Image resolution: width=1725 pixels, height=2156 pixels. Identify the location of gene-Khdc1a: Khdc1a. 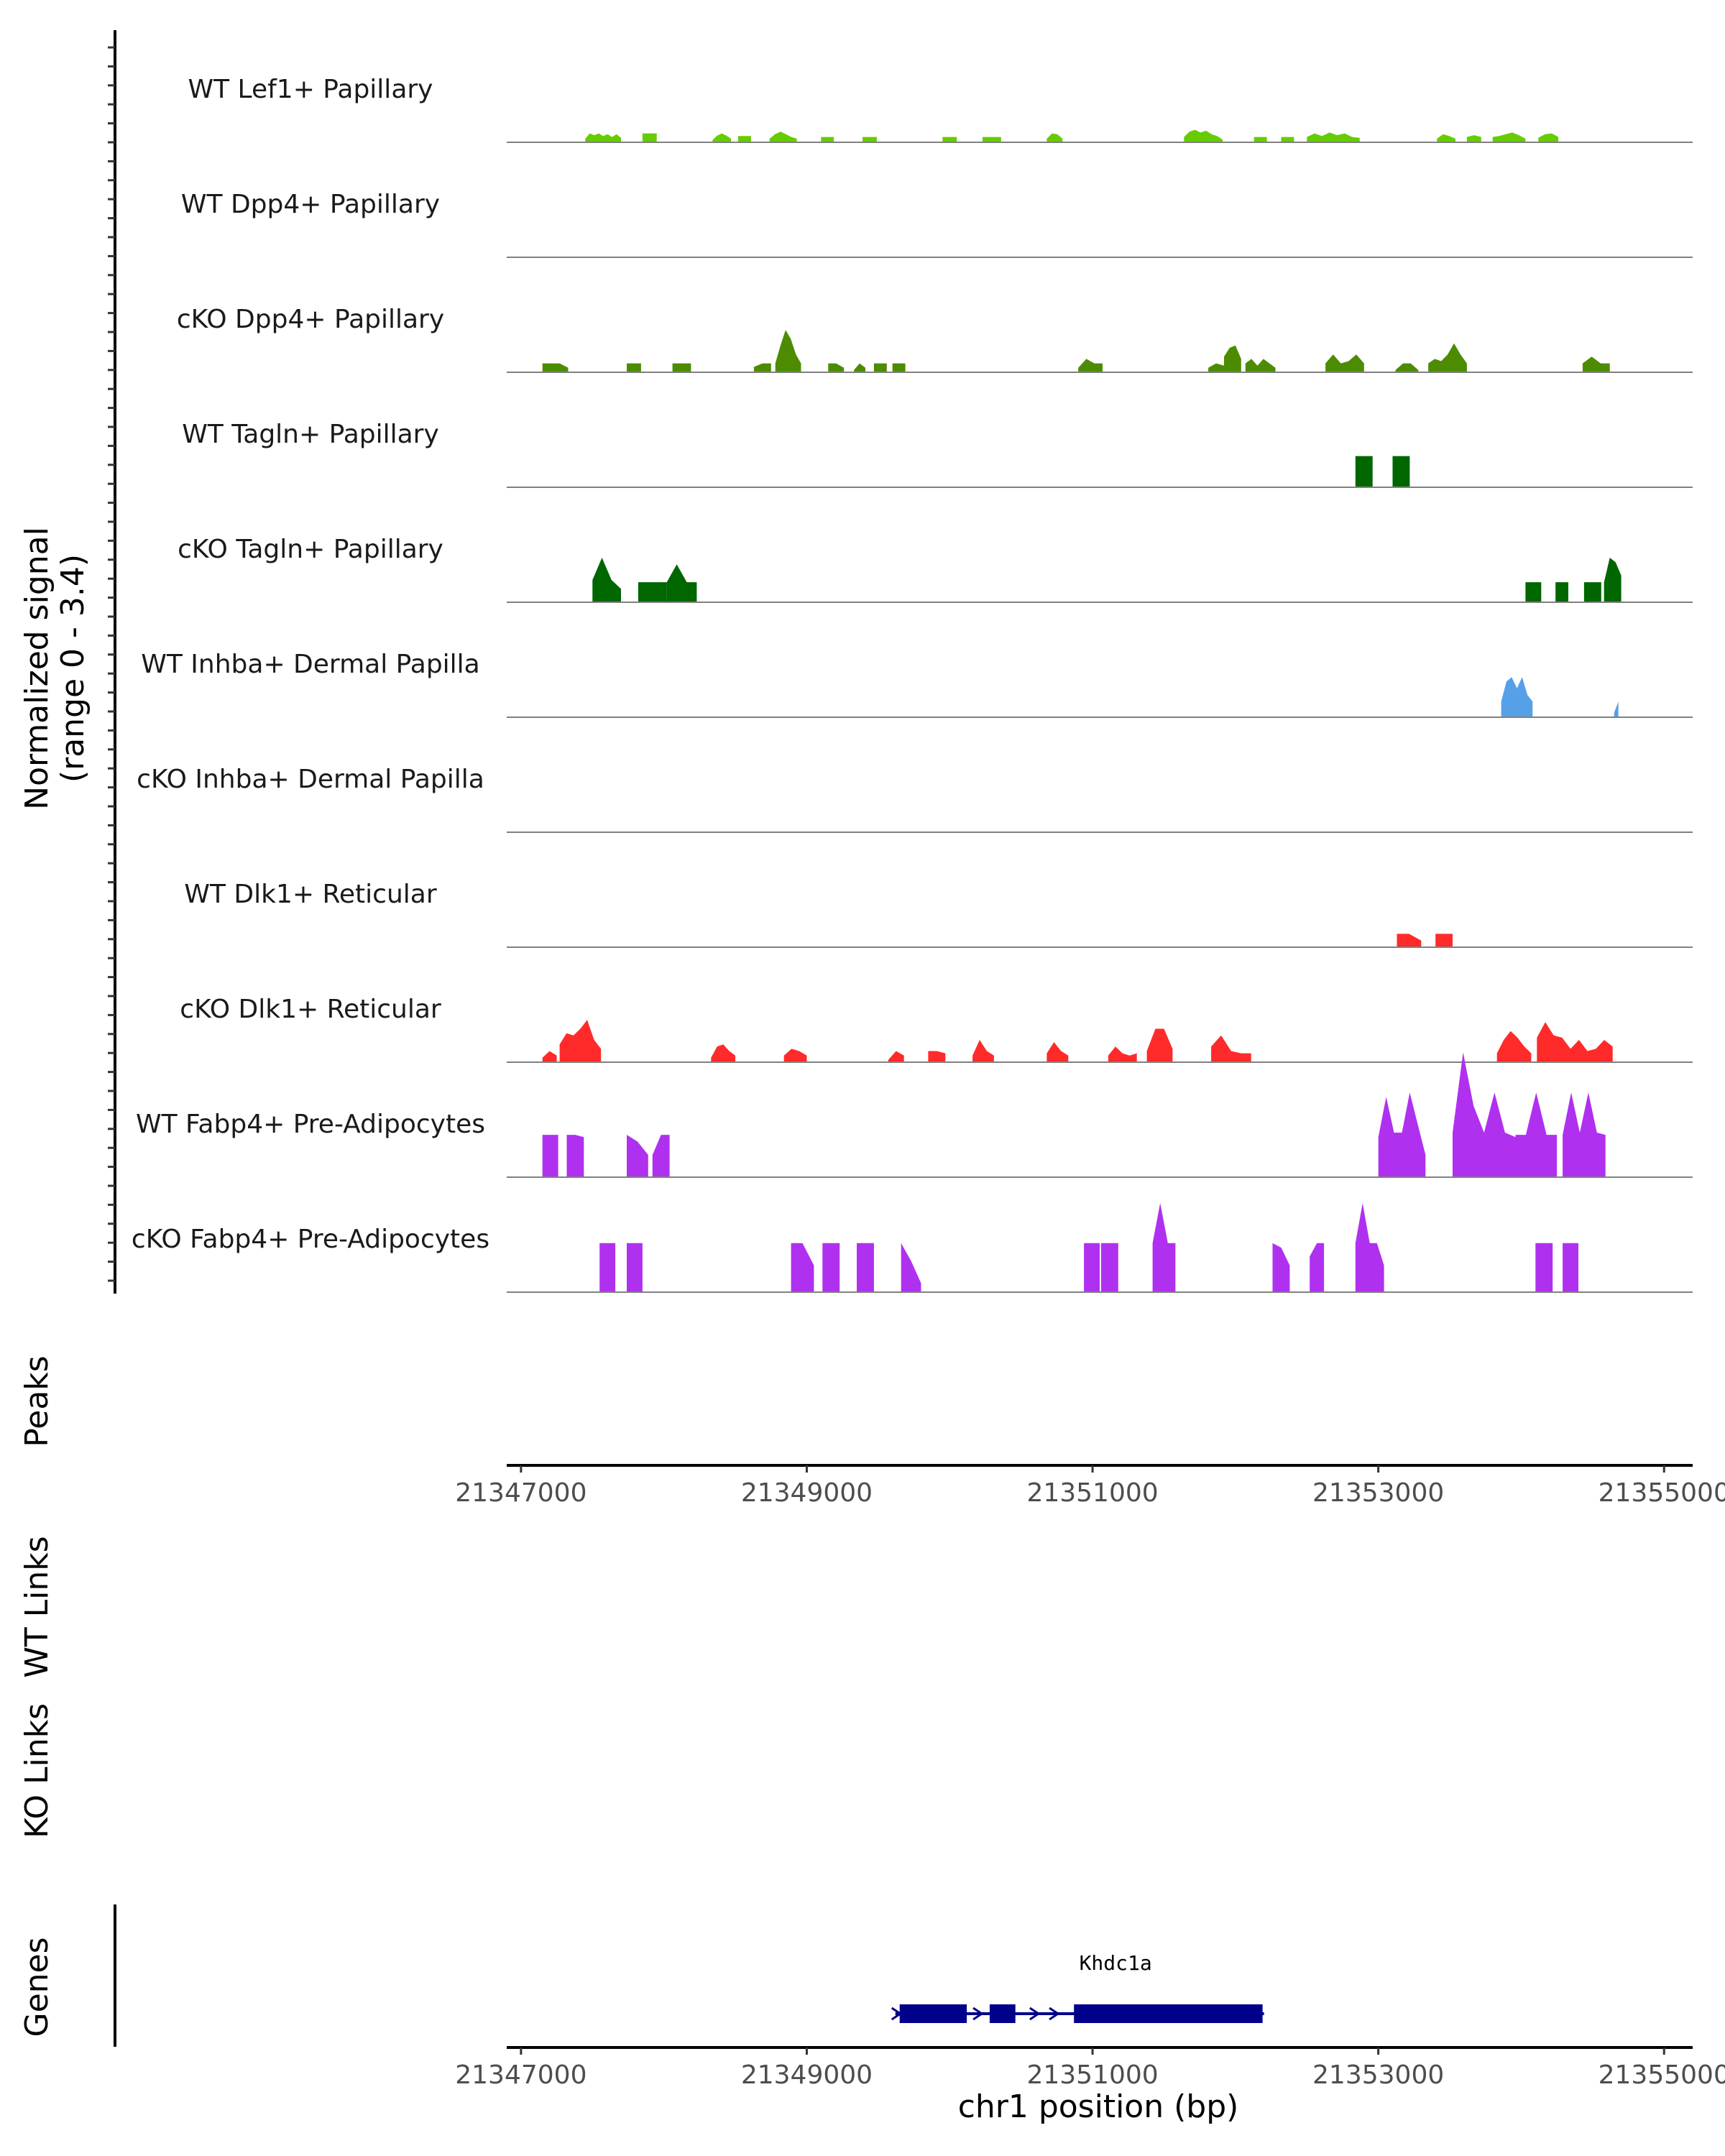
(1077, 1987).